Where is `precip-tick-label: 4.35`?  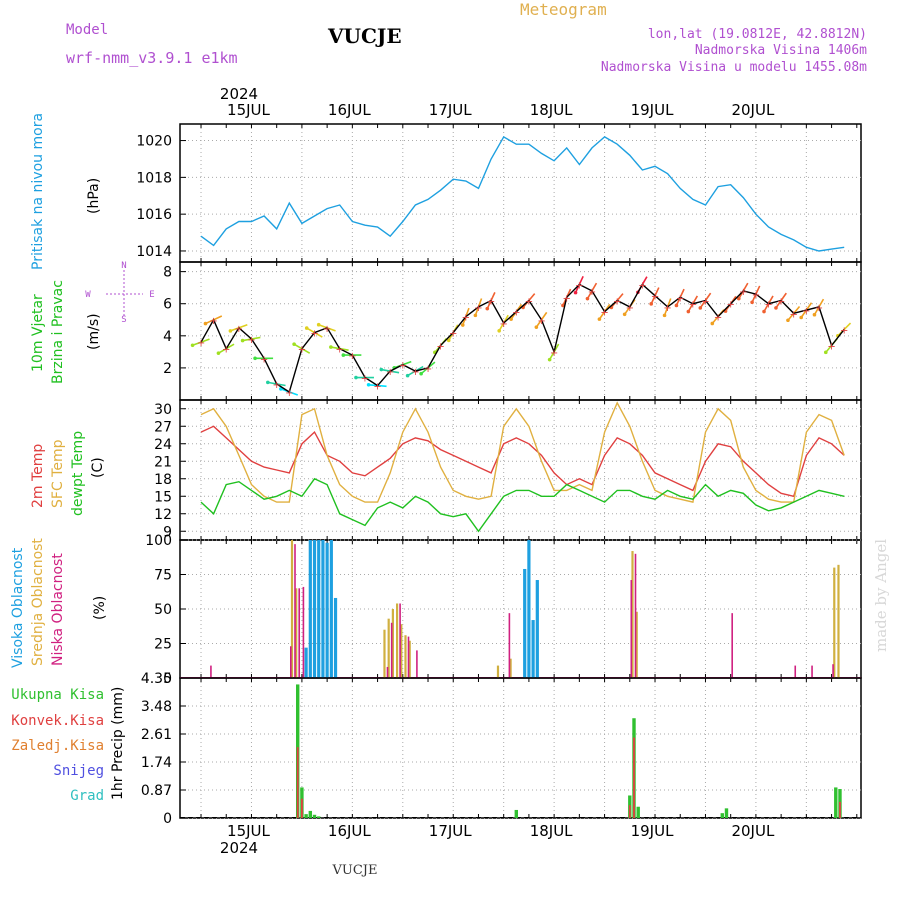
precip-tick-label: 4.35 is located at coordinates (156, 679).